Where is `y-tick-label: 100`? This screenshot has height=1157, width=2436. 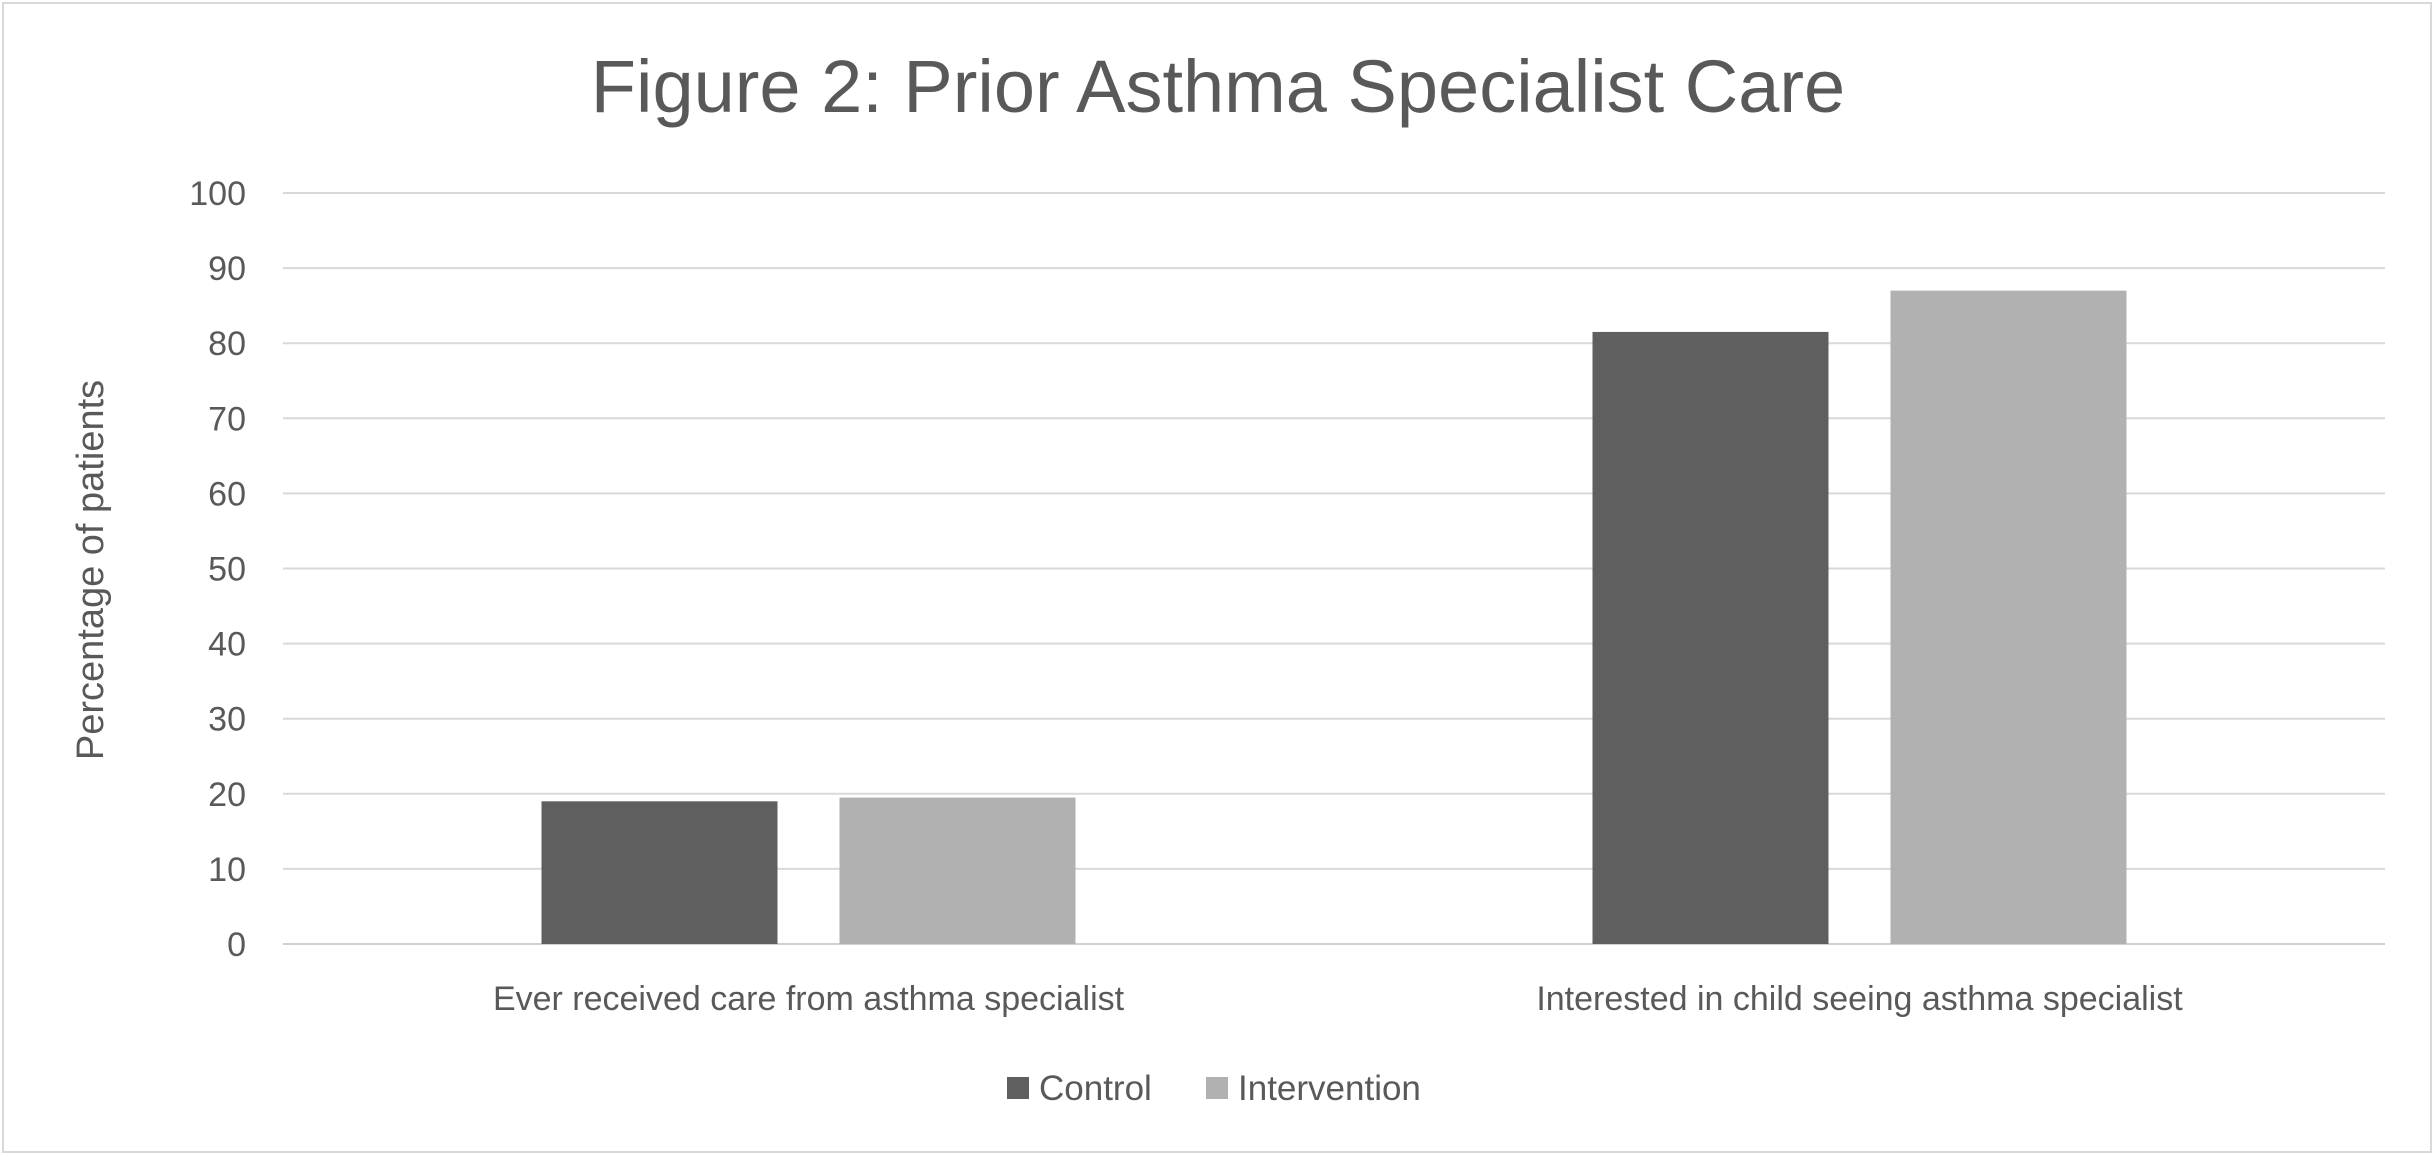 y-tick-label: 100 is located at coordinates (217, 194).